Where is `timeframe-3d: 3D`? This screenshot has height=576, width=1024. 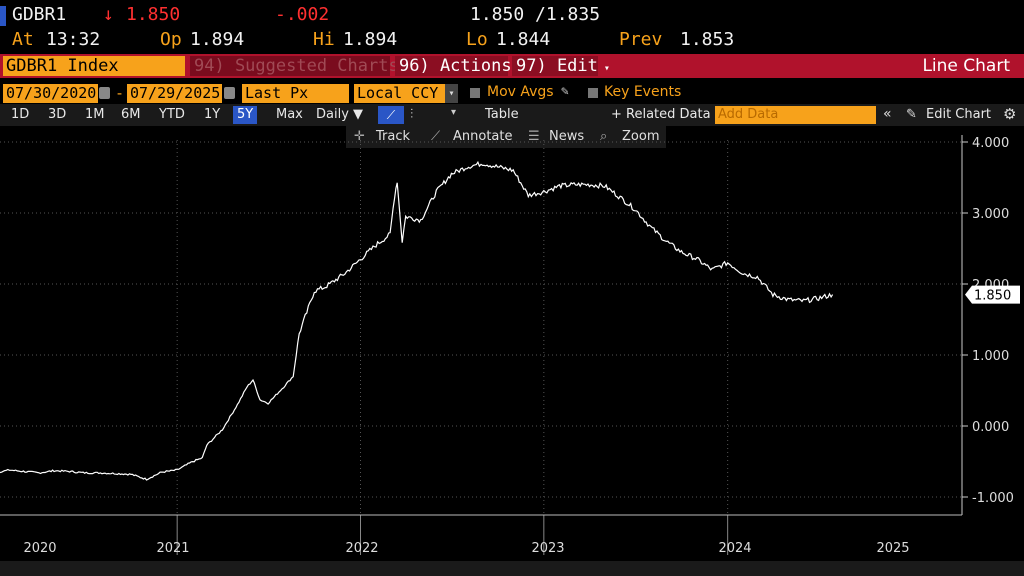 timeframe-3d: 3D is located at coordinates (57, 114).